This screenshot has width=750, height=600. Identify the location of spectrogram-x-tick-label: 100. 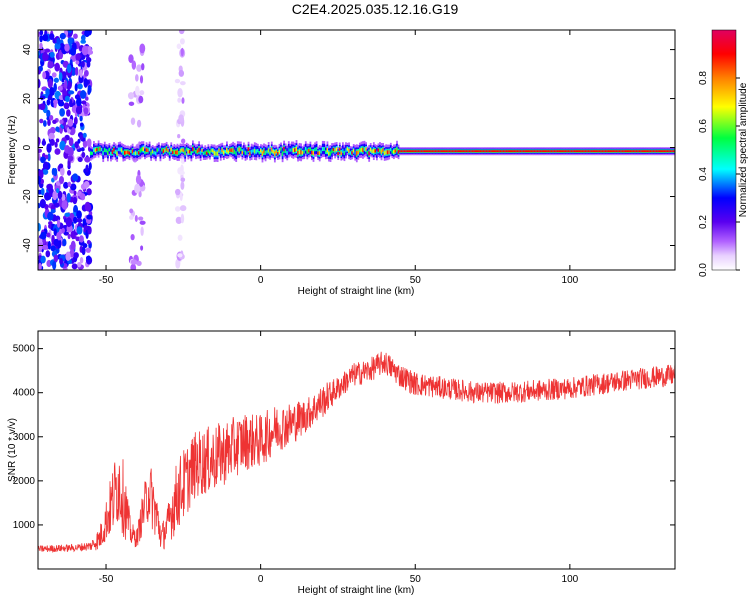
(570, 280).